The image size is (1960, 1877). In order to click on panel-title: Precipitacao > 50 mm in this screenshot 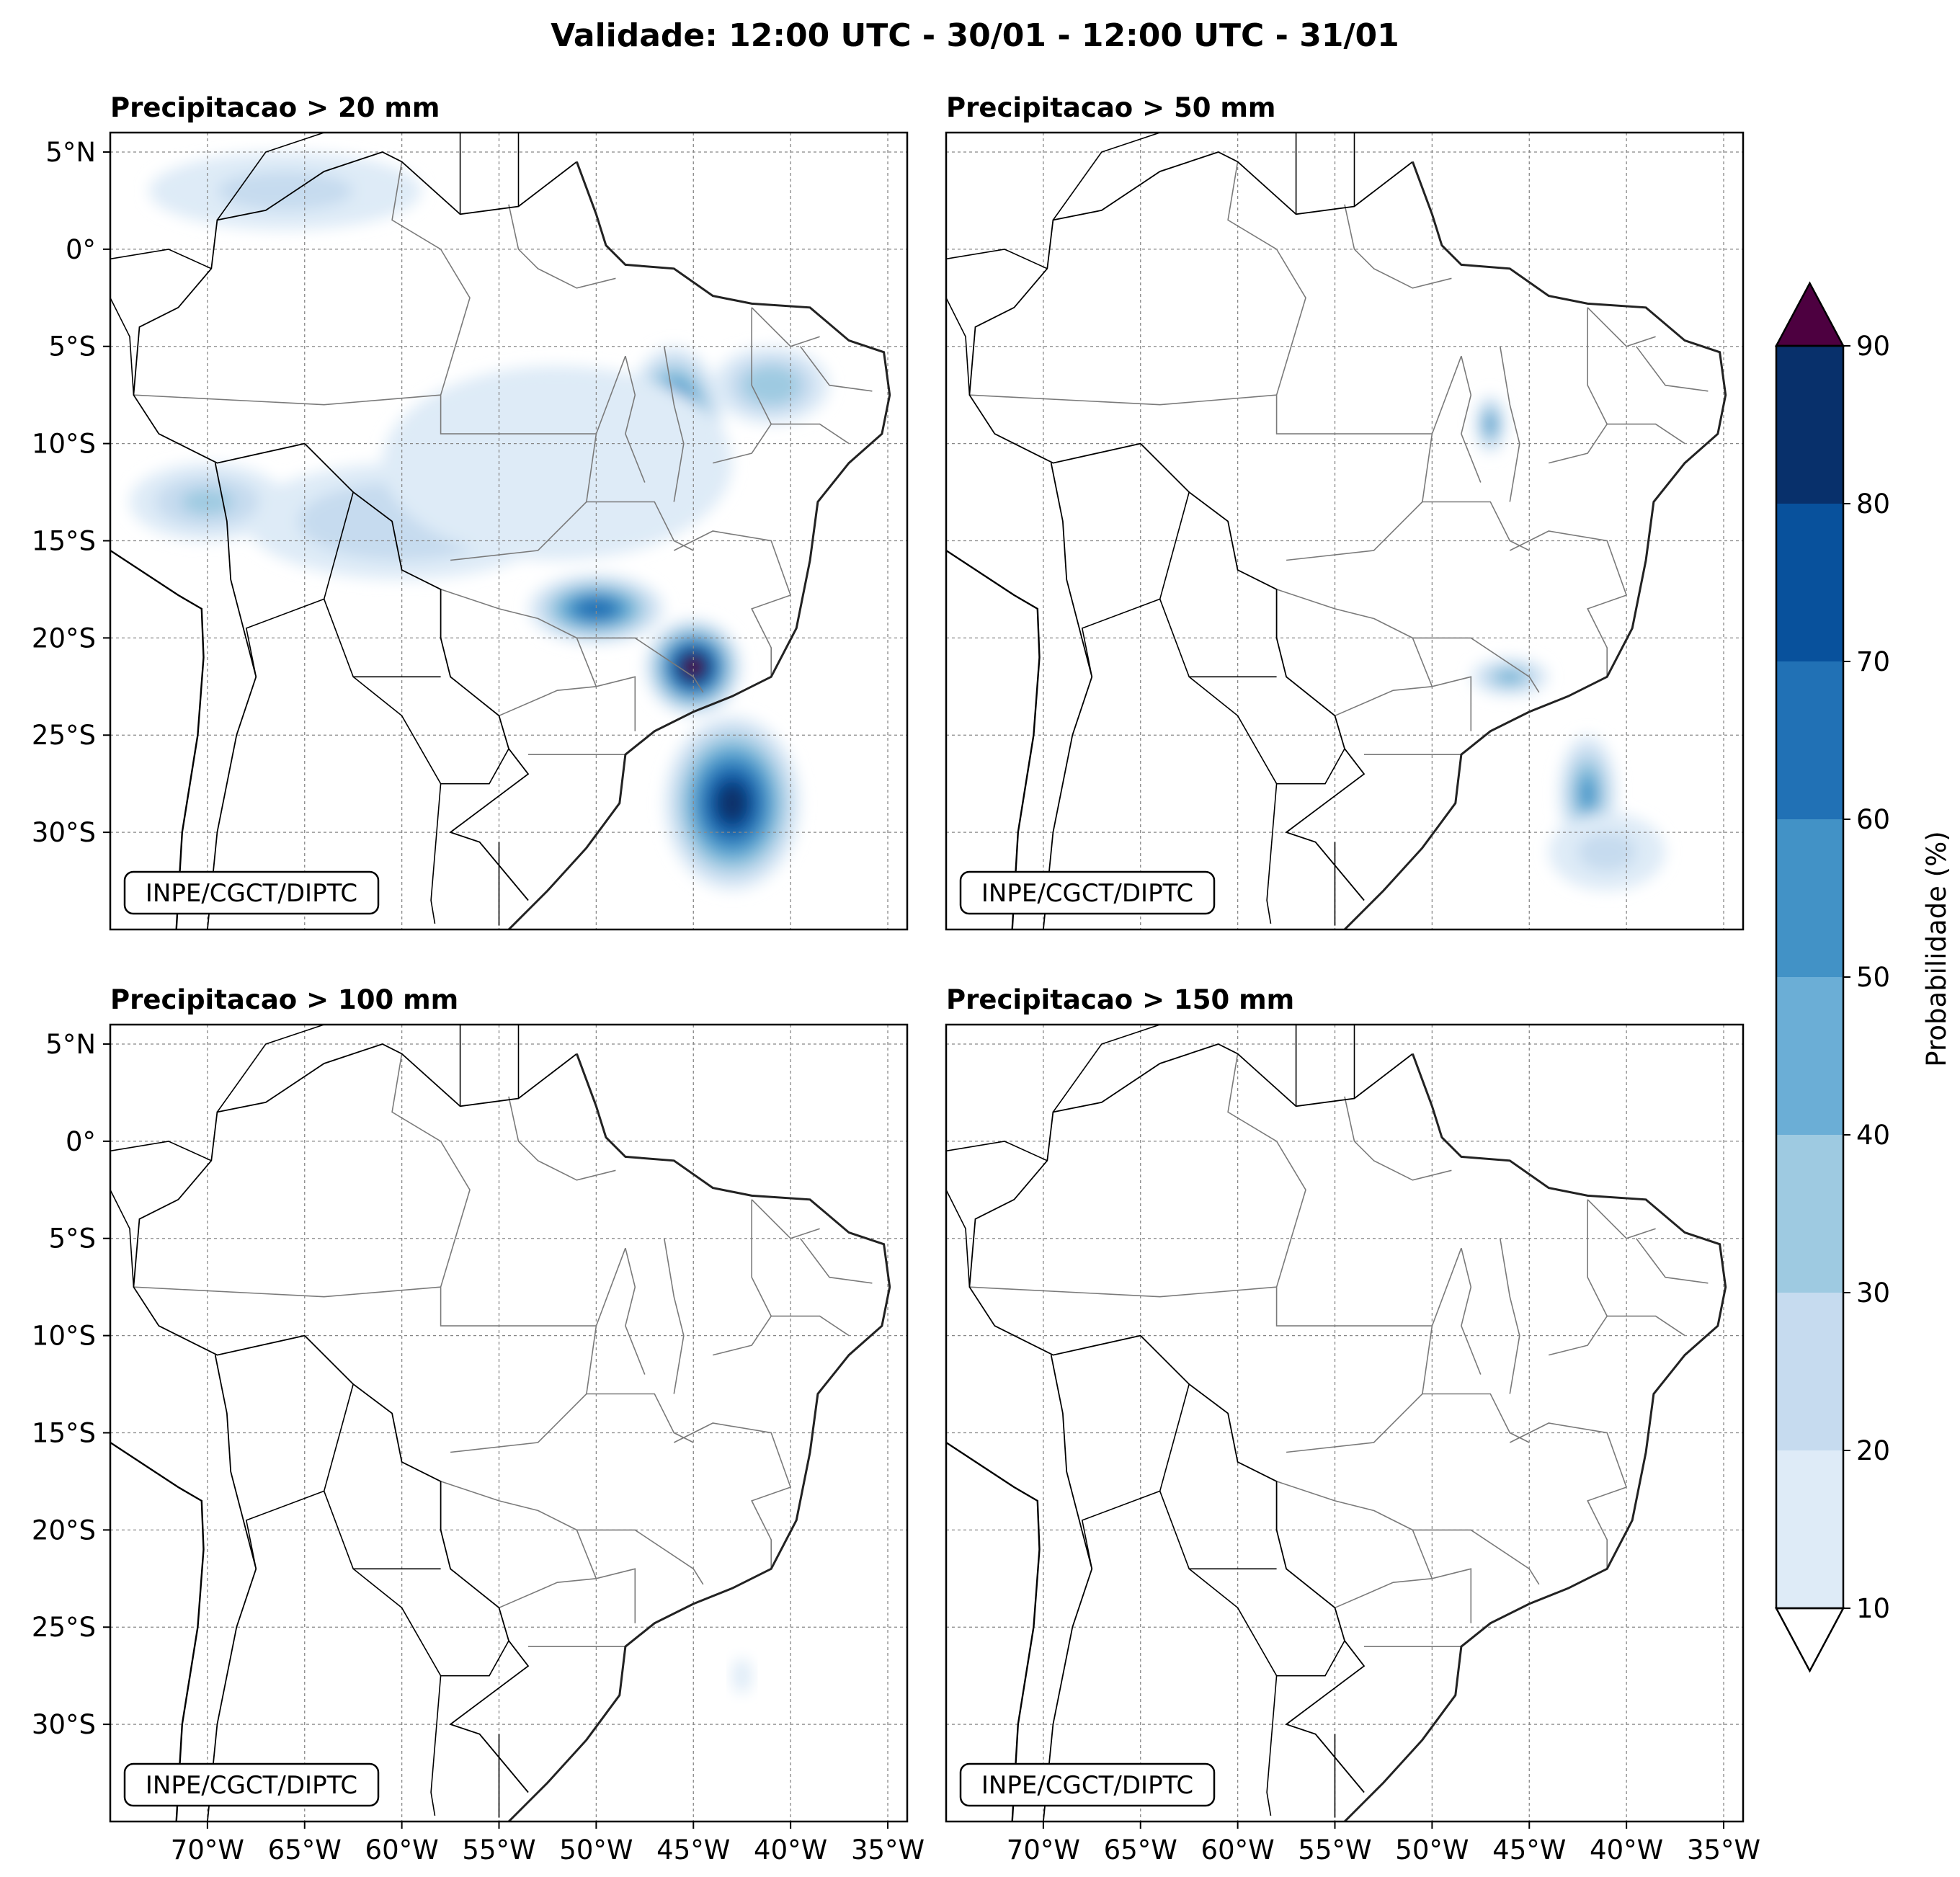, I will do `click(1110, 108)`.